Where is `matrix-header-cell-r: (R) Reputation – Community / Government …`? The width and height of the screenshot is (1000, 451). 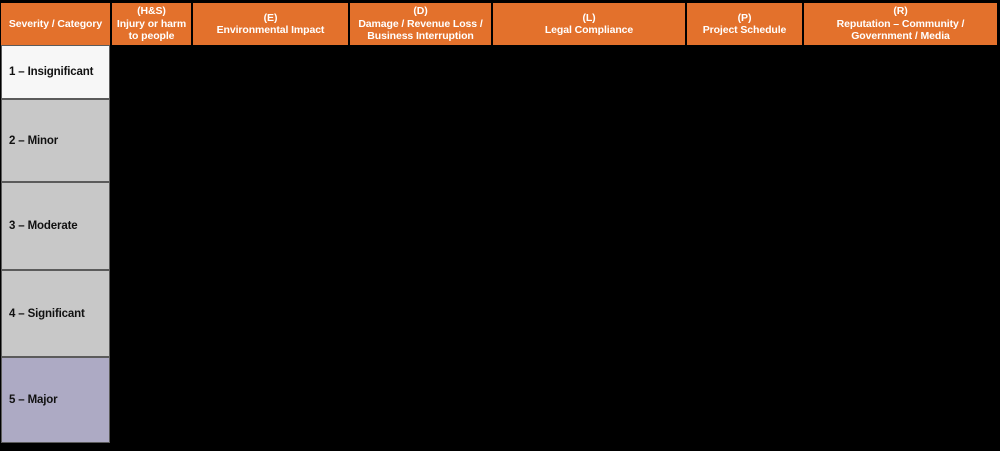
matrix-header-cell-r: (R) Reputation – Community / Government … is located at coordinates (900, 24).